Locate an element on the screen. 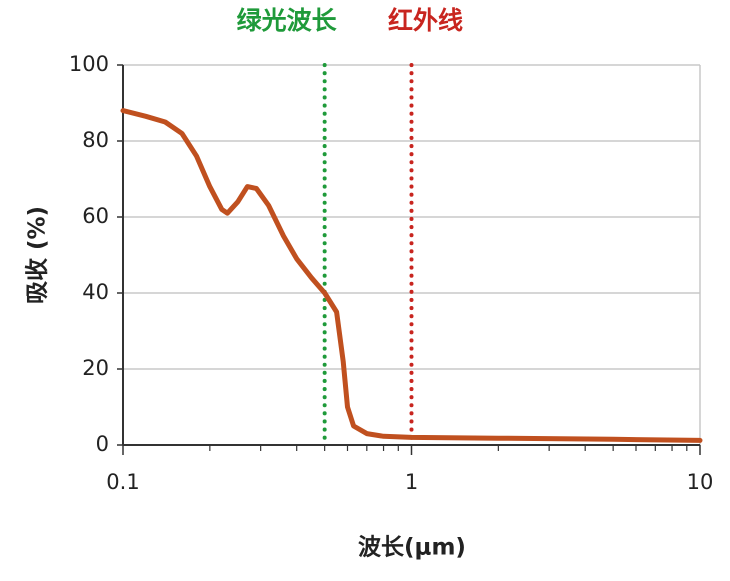 This screenshot has width=730, height=581. x-tick-label: 1 is located at coordinates (411, 482).